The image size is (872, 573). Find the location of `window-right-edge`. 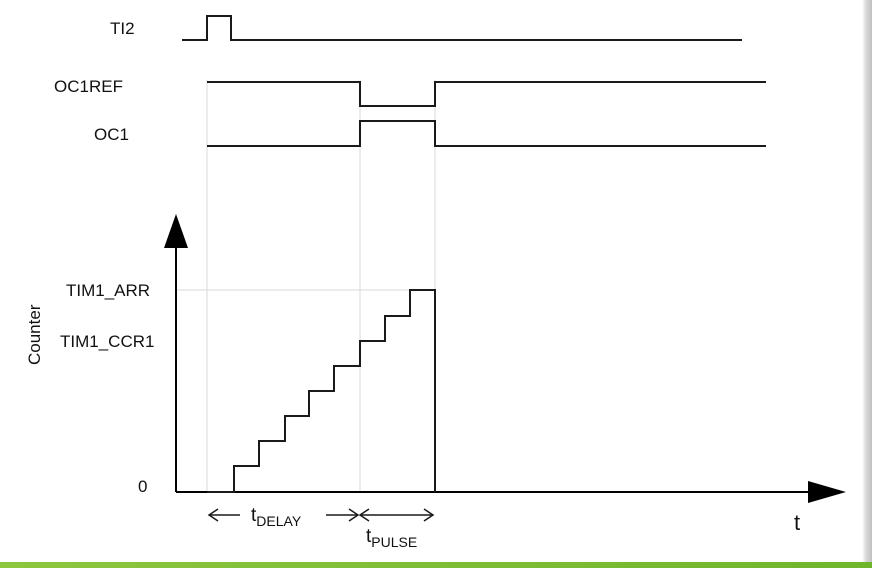

window-right-edge is located at coordinates (867, 284).